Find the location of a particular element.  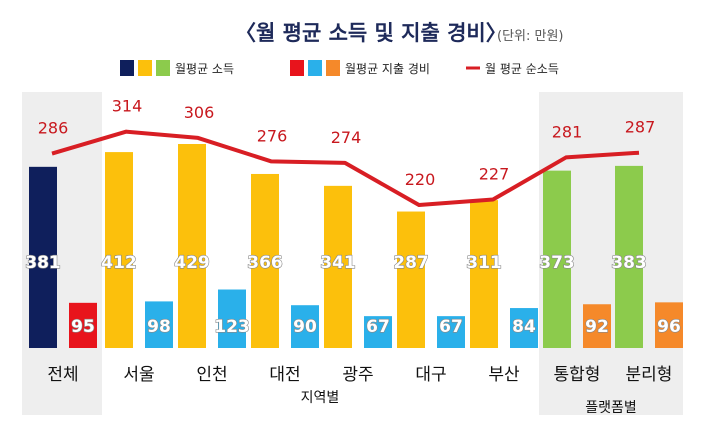

group-label-region: 지역별 is located at coordinates (320, 398).